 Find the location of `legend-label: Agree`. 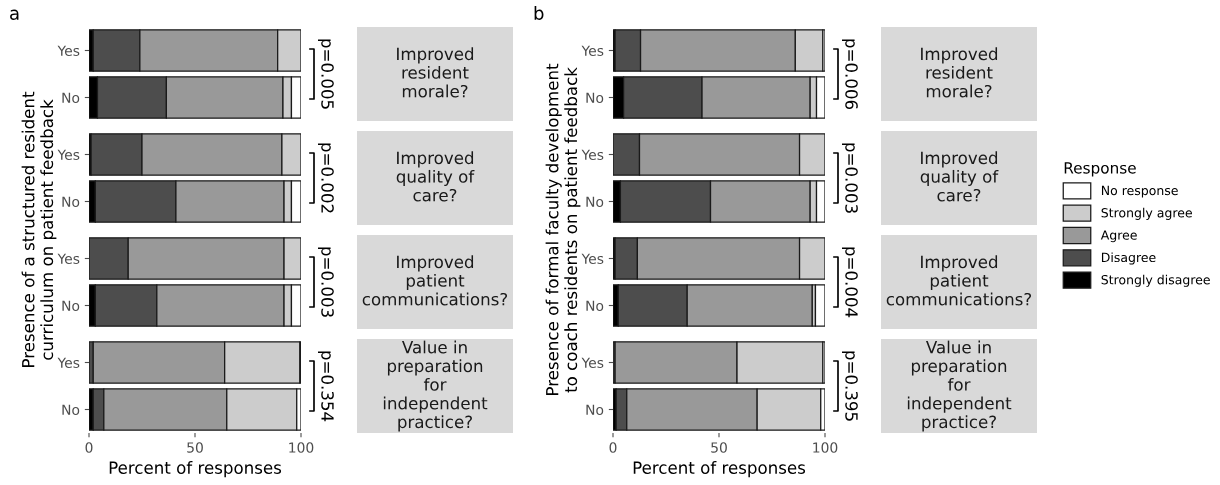

legend-label: Agree is located at coordinates (1118, 236).